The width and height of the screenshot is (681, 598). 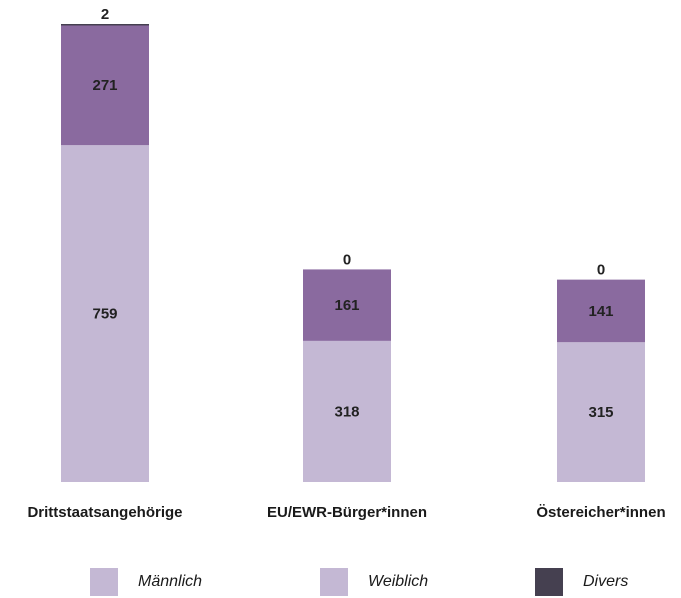 I want to click on category-label-oestereicher-innen: Östereicher*innen, so click(x=600, y=512).